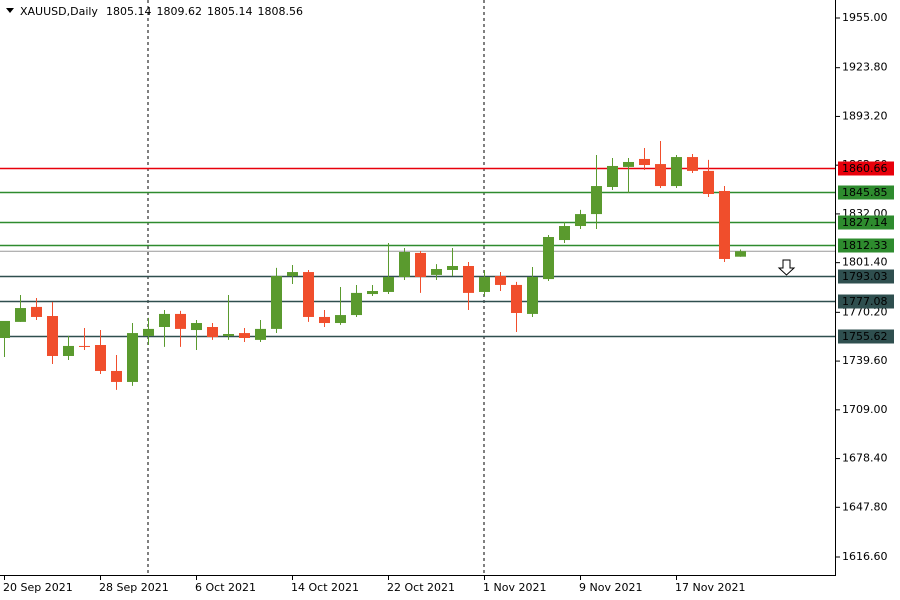  Describe the element at coordinates (865, 506) in the screenshot. I see `y-tick-label: 1647.80` at that location.